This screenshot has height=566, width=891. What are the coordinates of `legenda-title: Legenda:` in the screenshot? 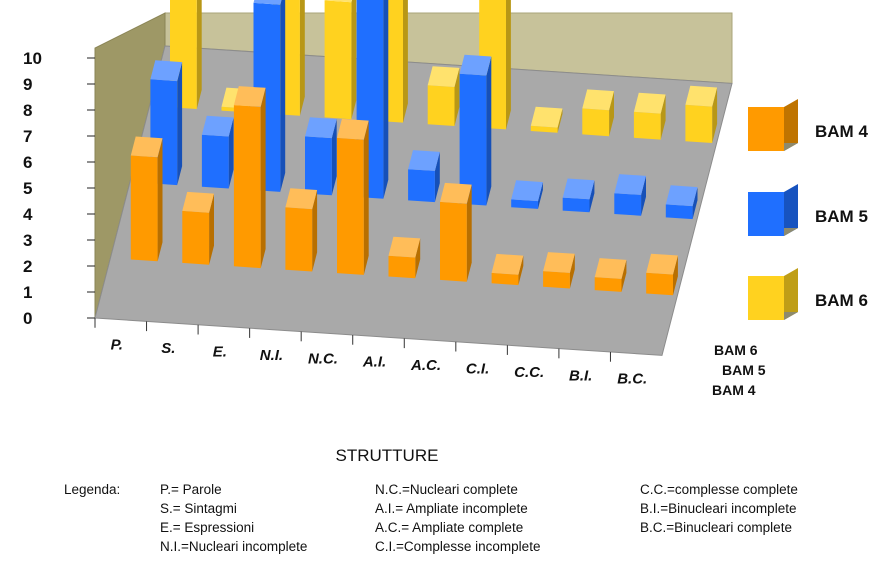 It's located at (92, 489).